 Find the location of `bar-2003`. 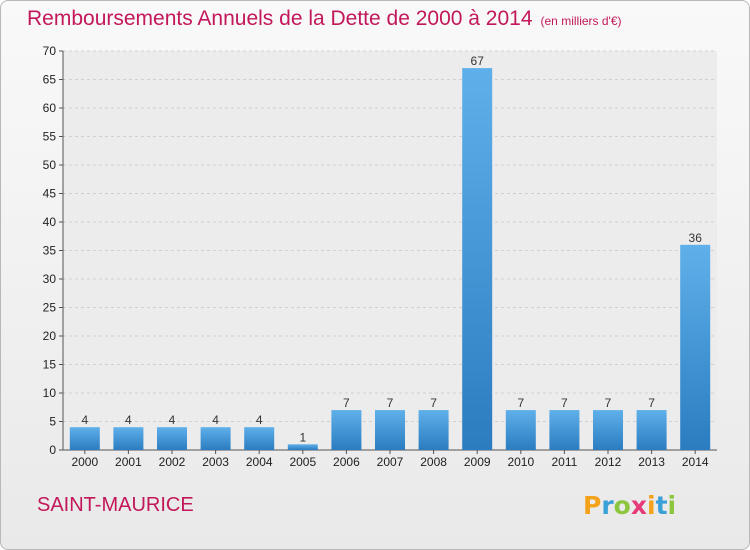

bar-2003 is located at coordinates (215, 438).